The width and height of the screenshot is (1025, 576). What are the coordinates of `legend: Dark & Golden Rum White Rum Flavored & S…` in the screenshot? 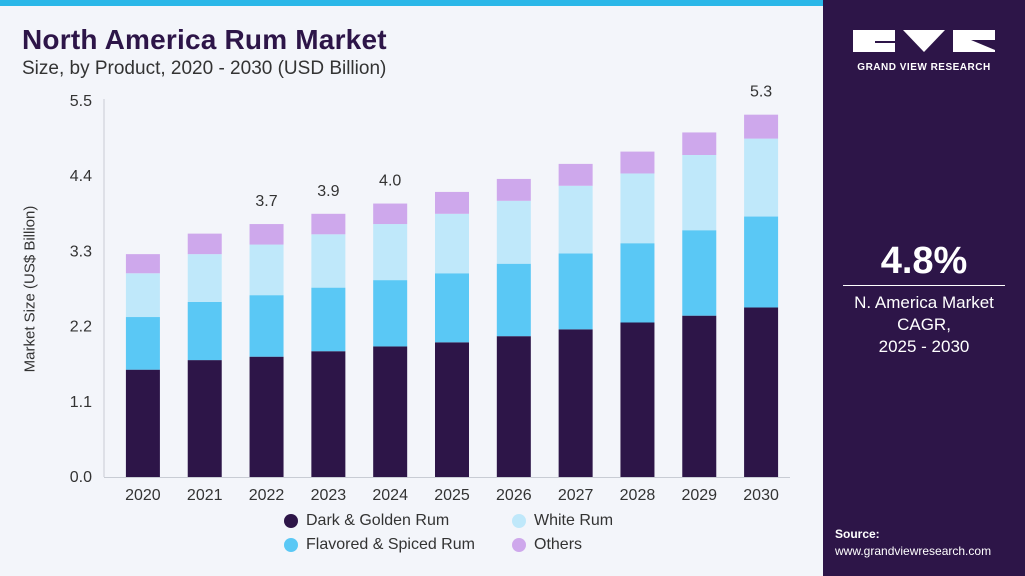 It's located at (464, 536).